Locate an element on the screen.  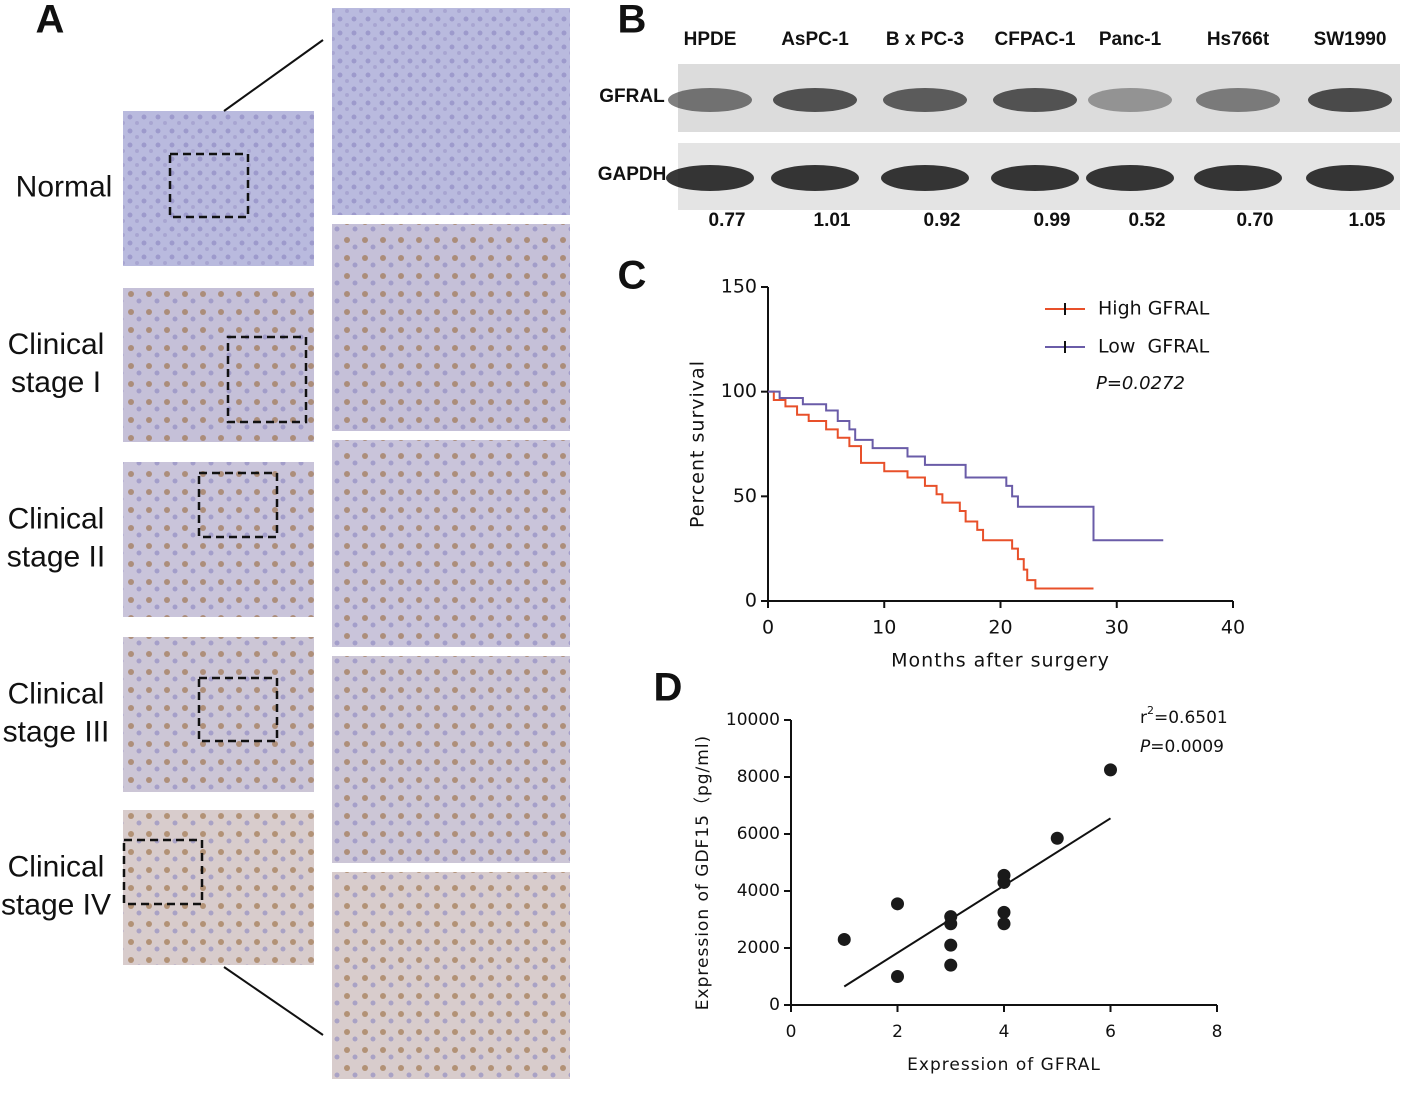
ratio-label: 1.01 is located at coordinates (832, 220).